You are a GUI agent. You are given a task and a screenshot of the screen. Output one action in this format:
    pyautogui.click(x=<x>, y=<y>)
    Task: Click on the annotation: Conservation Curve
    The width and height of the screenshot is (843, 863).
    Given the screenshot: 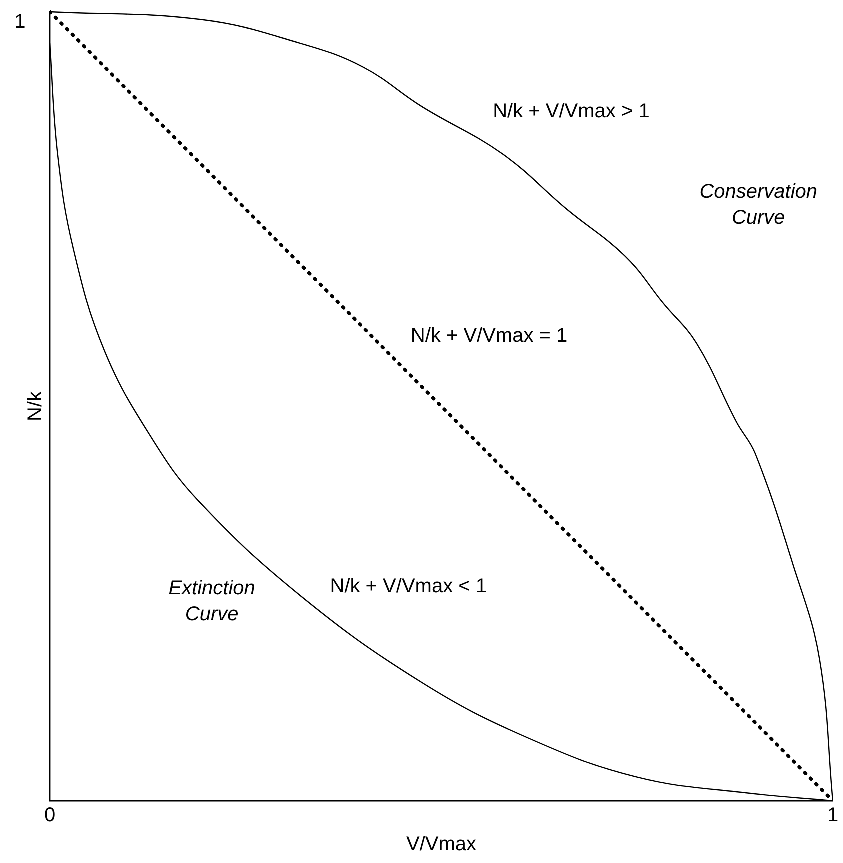 What is the action you would take?
    pyautogui.click(x=759, y=204)
    